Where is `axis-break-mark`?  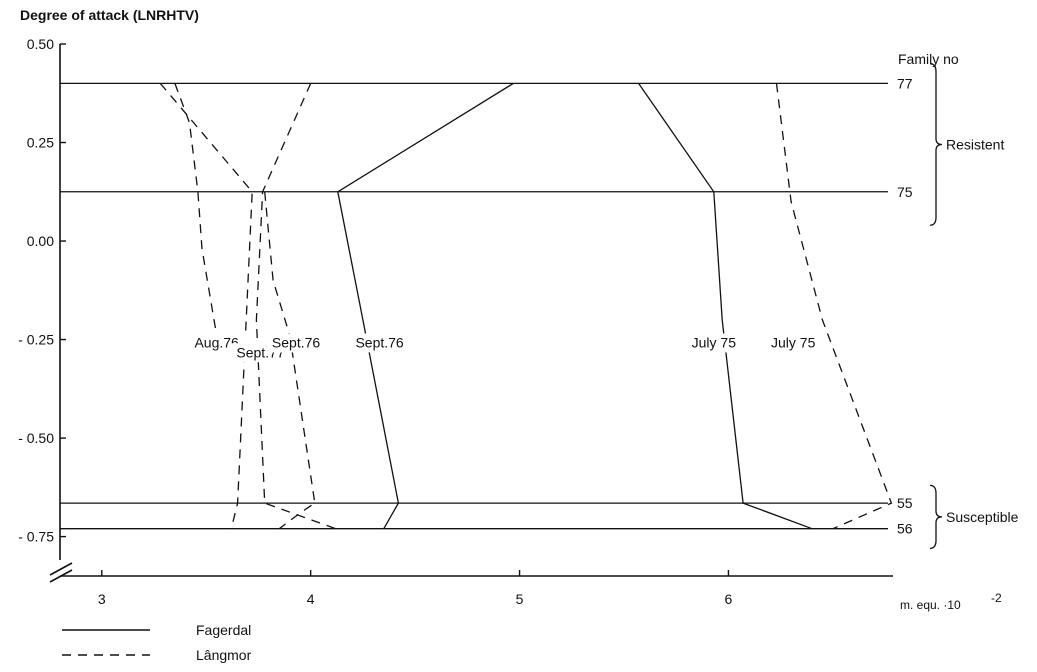 axis-break-mark is located at coordinates (61, 569).